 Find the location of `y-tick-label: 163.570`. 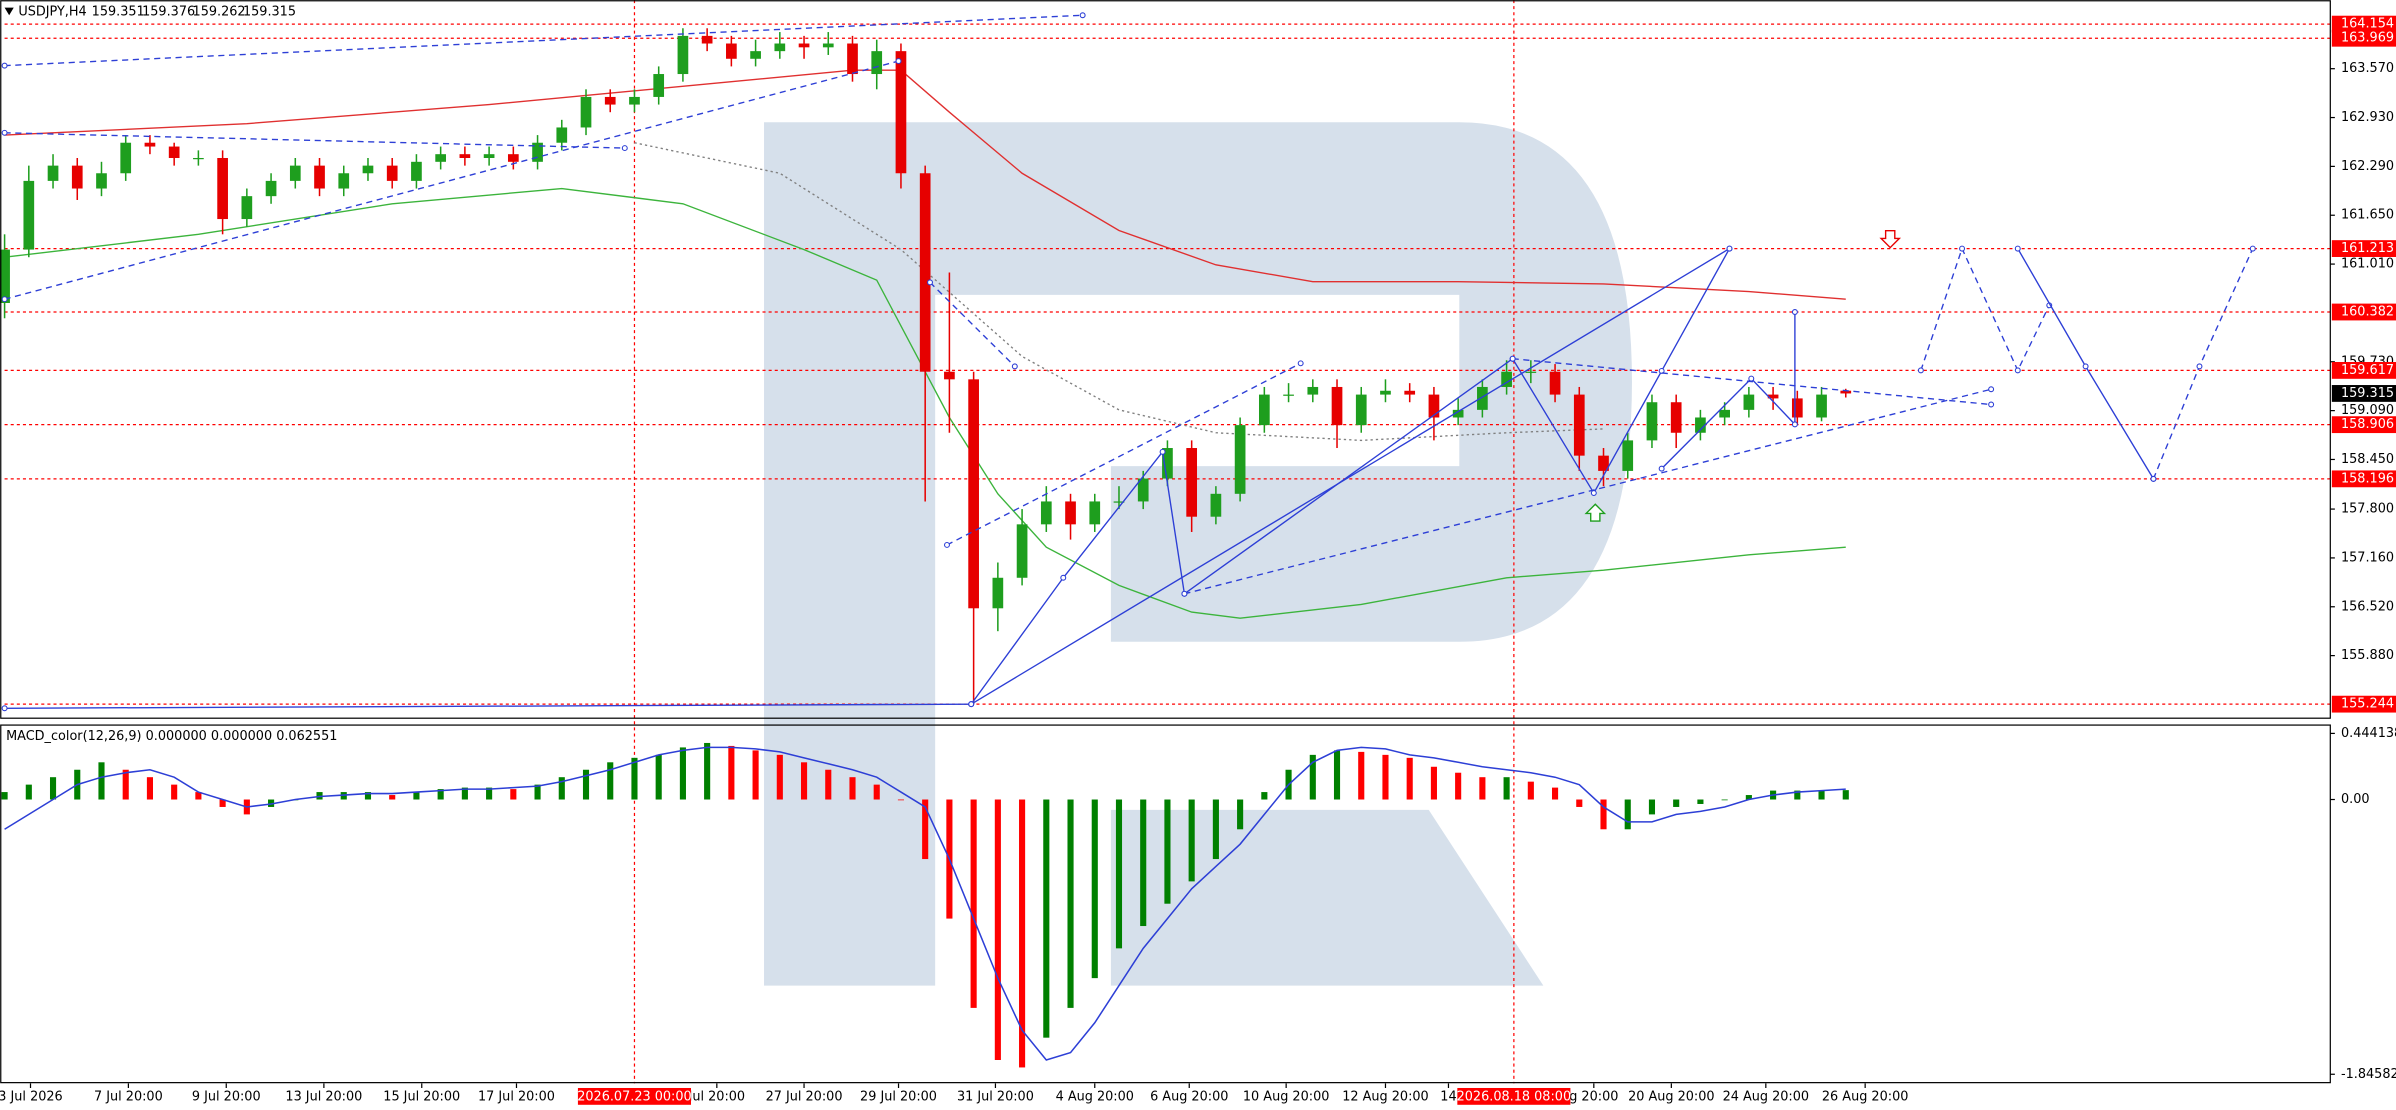

y-tick-label: 163.570 is located at coordinates (2367, 68).